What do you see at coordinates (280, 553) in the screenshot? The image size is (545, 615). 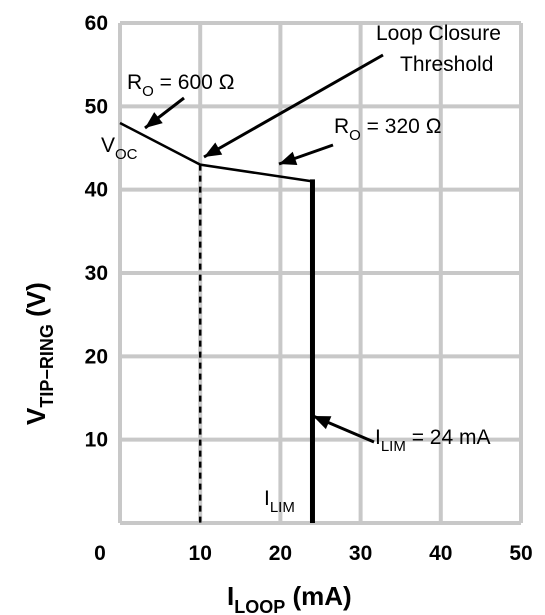 I see `x-tick-label: 20` at bounding box center [280, 553].